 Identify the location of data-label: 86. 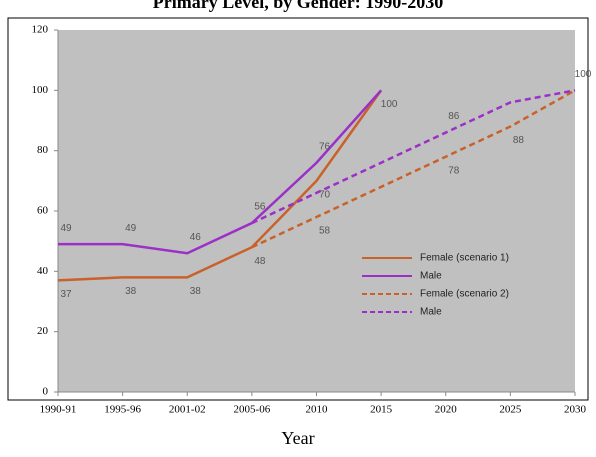
(454, 116).